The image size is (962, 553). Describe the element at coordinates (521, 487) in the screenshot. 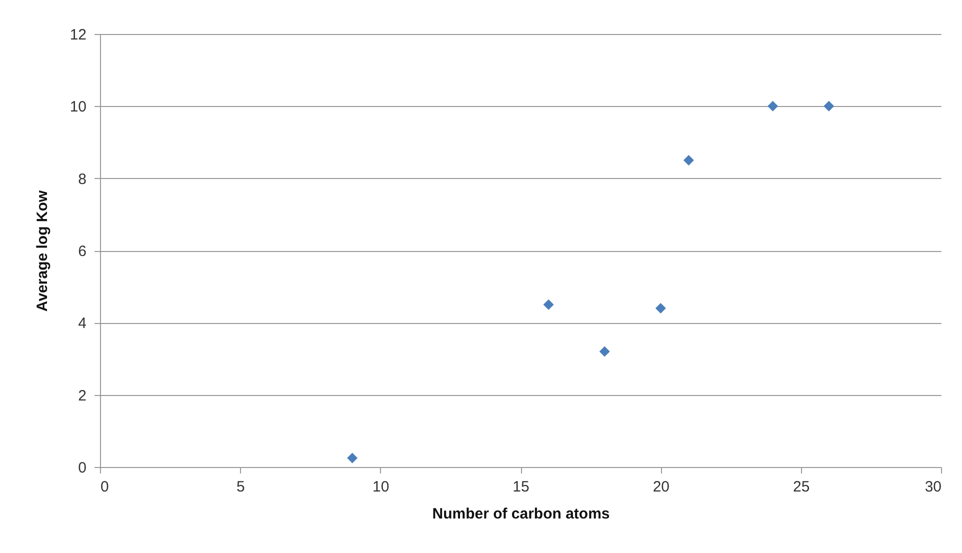

I see `x-tick-label: 15` at that location.